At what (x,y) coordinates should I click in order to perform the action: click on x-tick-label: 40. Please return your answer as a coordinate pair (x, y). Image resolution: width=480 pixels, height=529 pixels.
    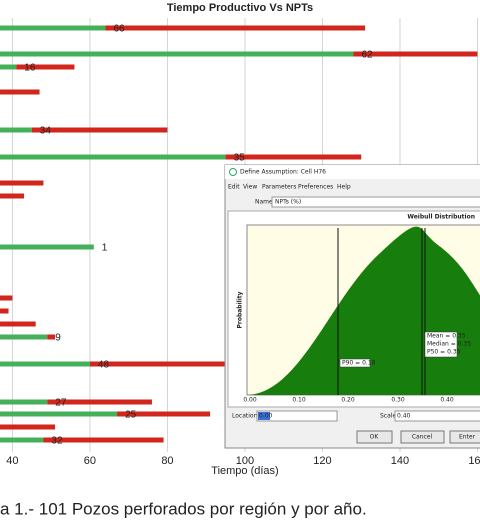
    Looking at the image, I should click on (12, 461).